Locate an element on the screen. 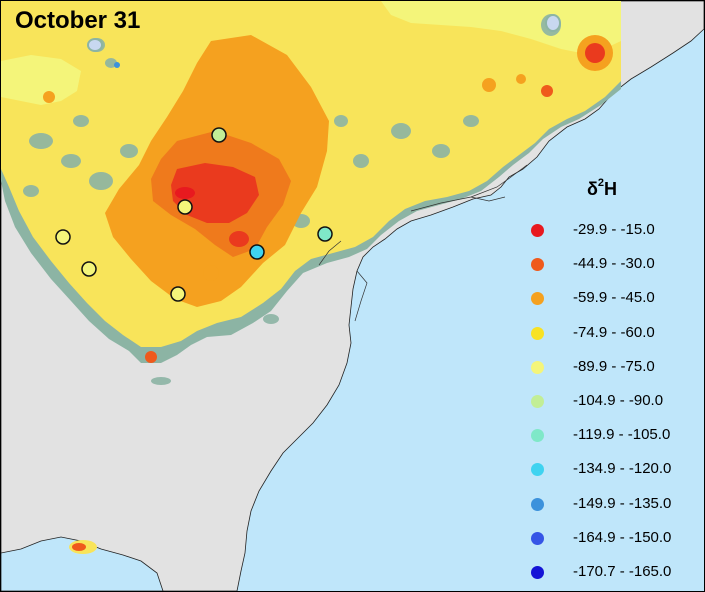 The height and width of the screenshot is (592, 705). legend-item: -74.9 - -60.0 is located at coordinates (615, 334).